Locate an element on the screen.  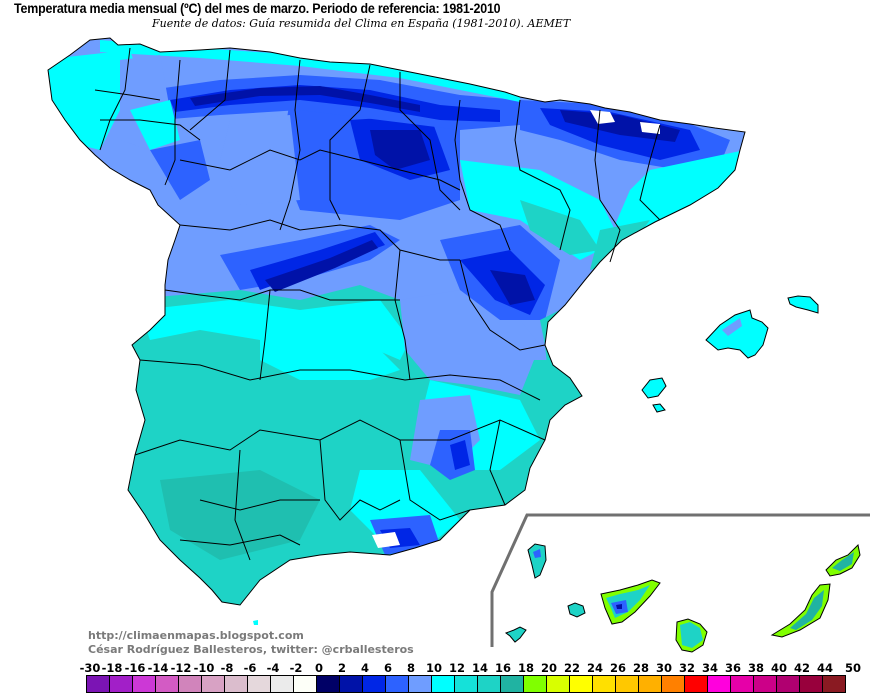
canary-islands-inset is located at coordinates (680, 583).